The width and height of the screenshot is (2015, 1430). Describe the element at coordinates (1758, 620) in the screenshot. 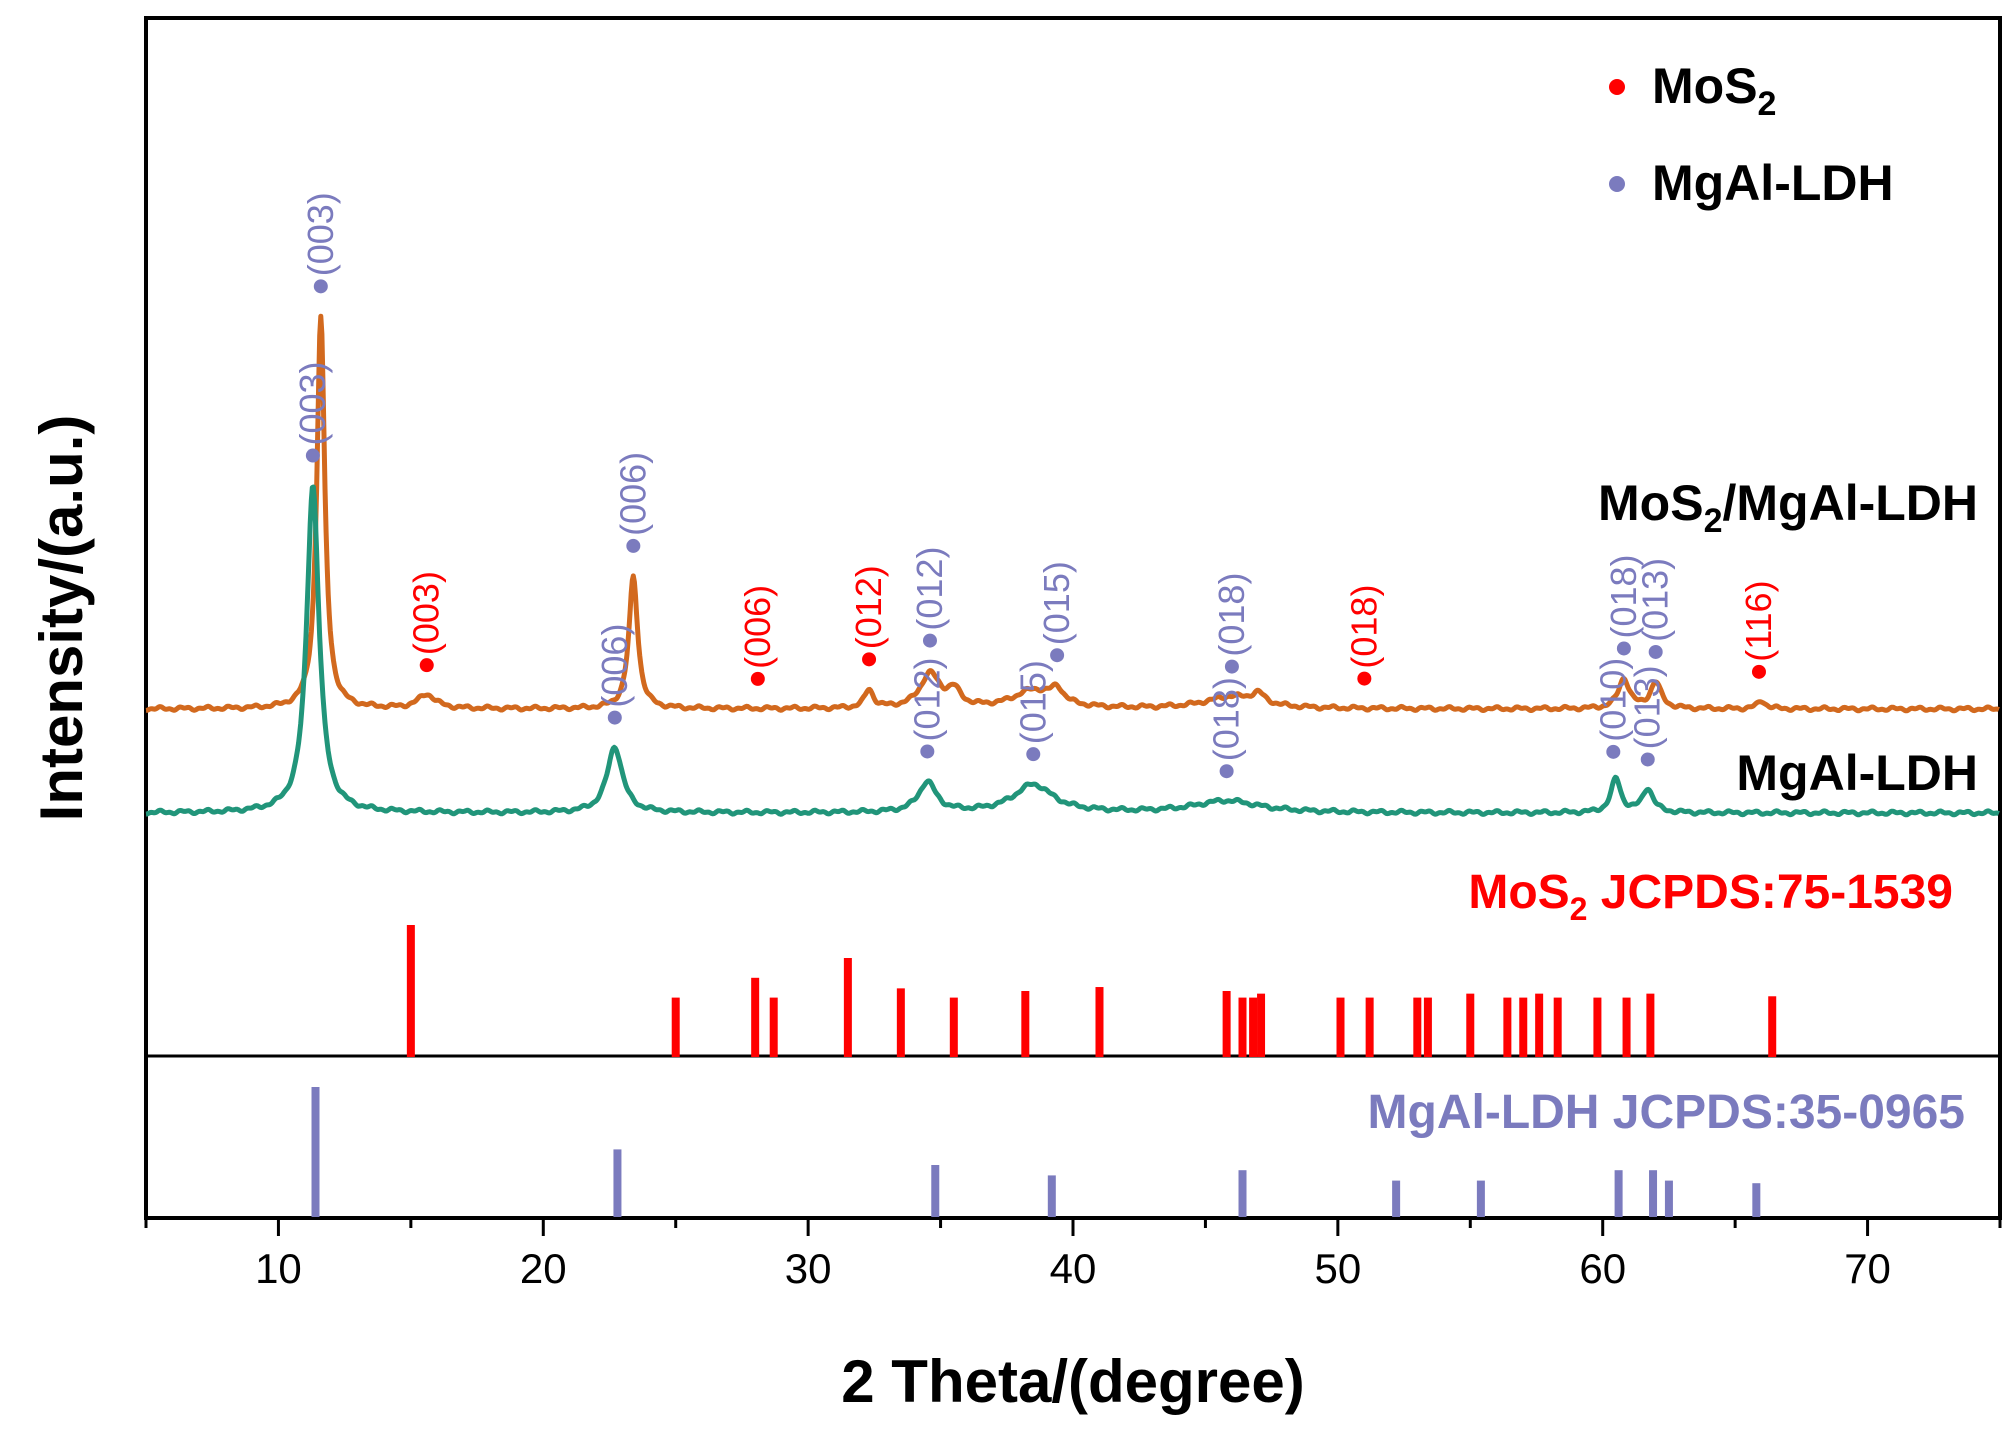

I see `peak-hkl-label: (116)` at that location.